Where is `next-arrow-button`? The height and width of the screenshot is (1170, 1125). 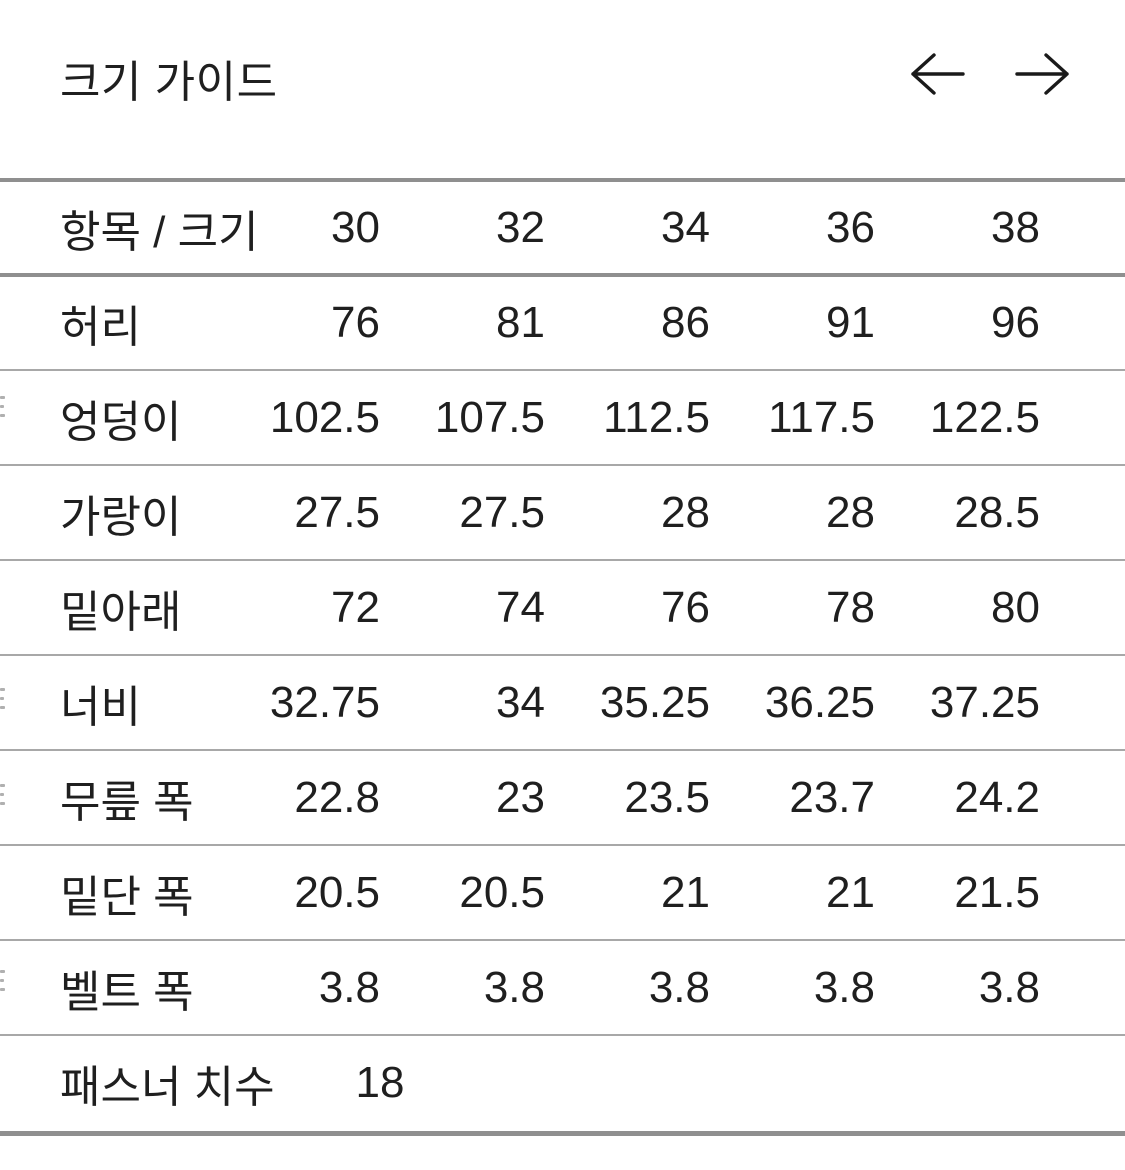 next-arrow-button is located at coordinates (1042, 74).